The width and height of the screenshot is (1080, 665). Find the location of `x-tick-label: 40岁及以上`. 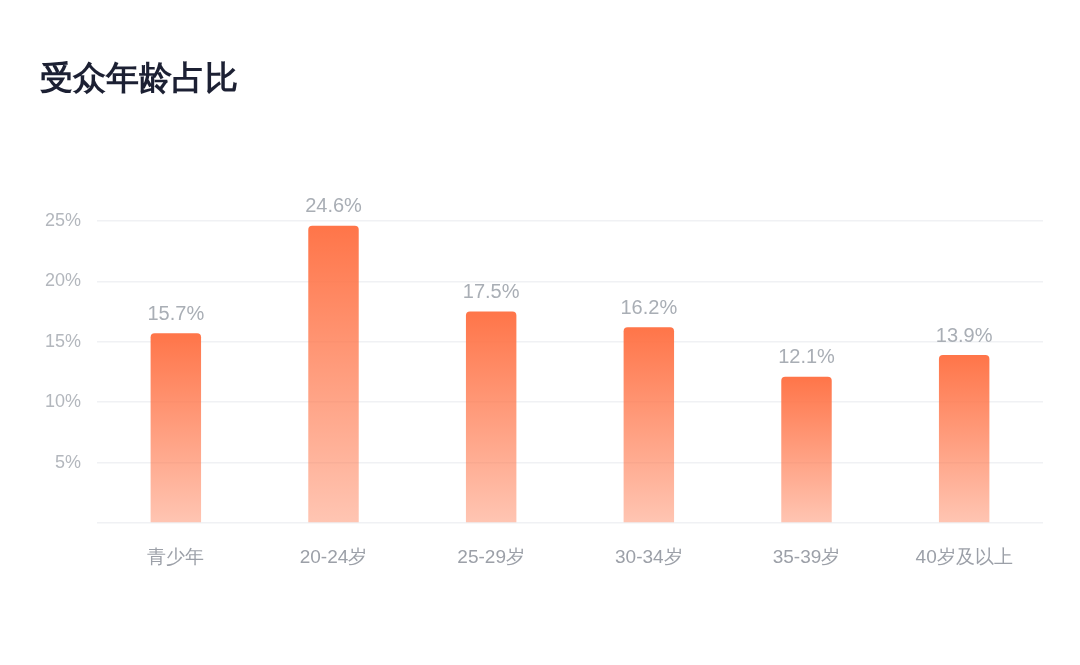

x-tick-label: 40岁及以上 is located at coordinates (964, 556).